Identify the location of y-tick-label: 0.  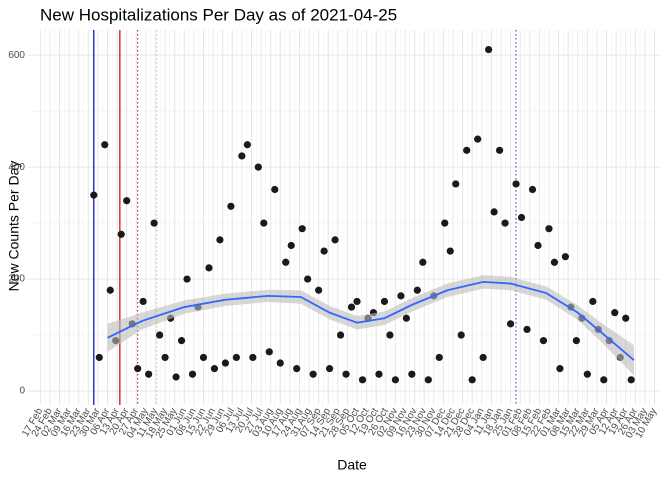
(22, 391).